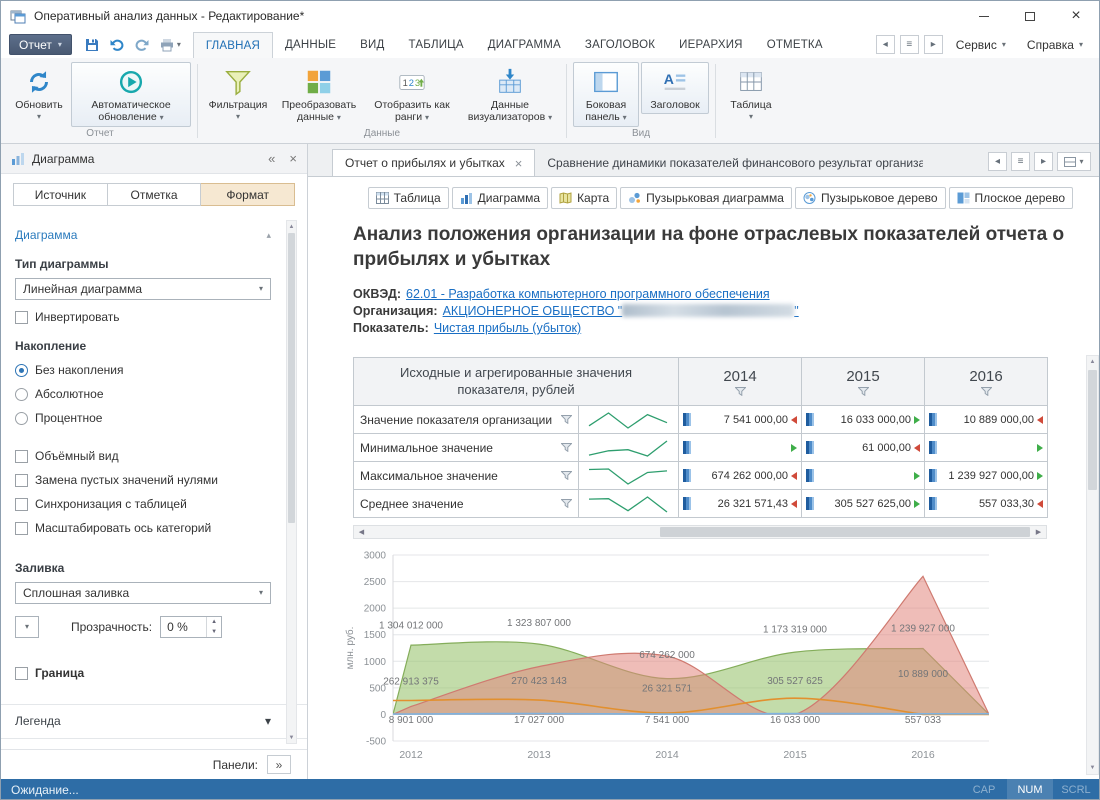 This screenshot has width=1100, height=800. Describe the element at coordinates (740, 381) in the screenshot. I see `table-header-2014: 2014` at that location.